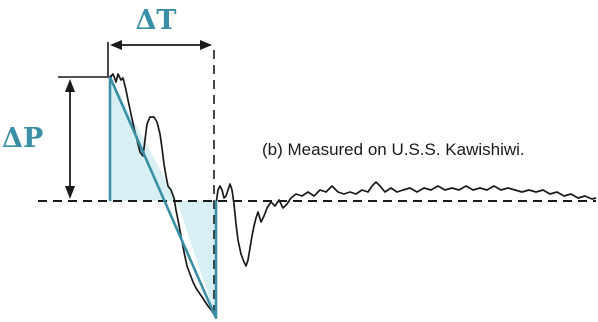  What do you see at coordinates (22, 138) in the screenshot?
I see `delta-p-label: ΔP` at bounding box center [22, 138].